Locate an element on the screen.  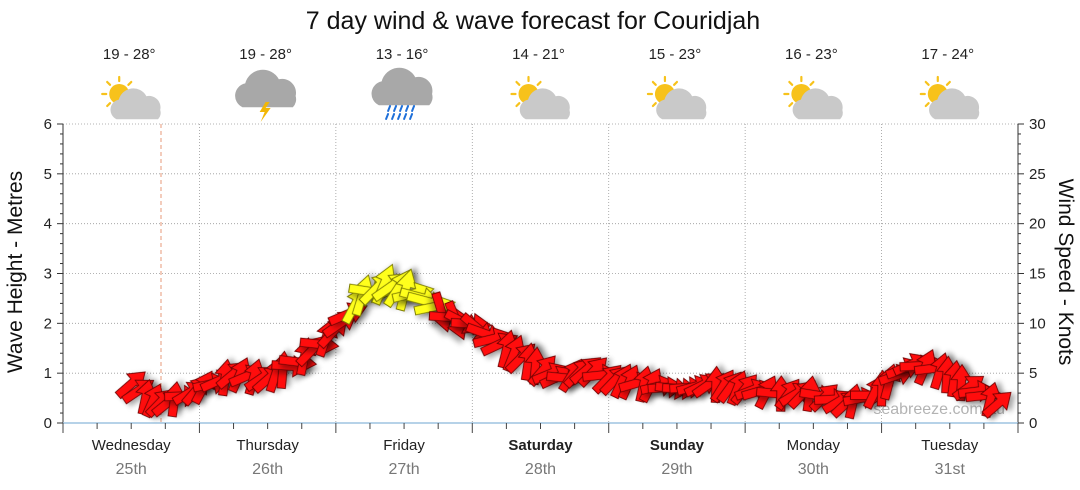
left-tick-label: 5 is located at coordinates (48, 174).